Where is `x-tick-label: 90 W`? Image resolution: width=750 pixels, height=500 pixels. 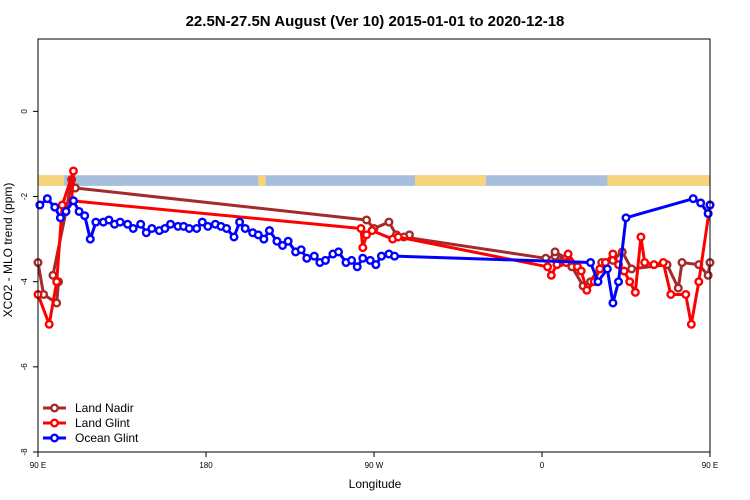
x-tick-label: 90 W is located at coordinates (374, 465).